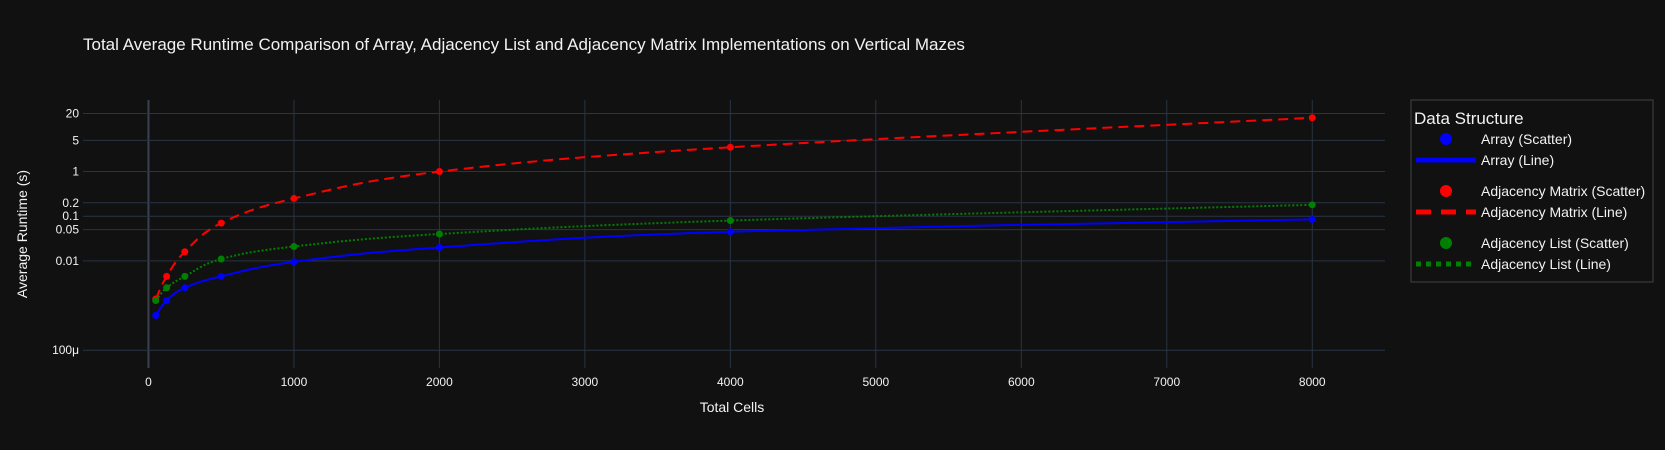  Describe the element at coordinates (68, 230) in the screenshot. I see `y-tick-label: 0.05` at that location.